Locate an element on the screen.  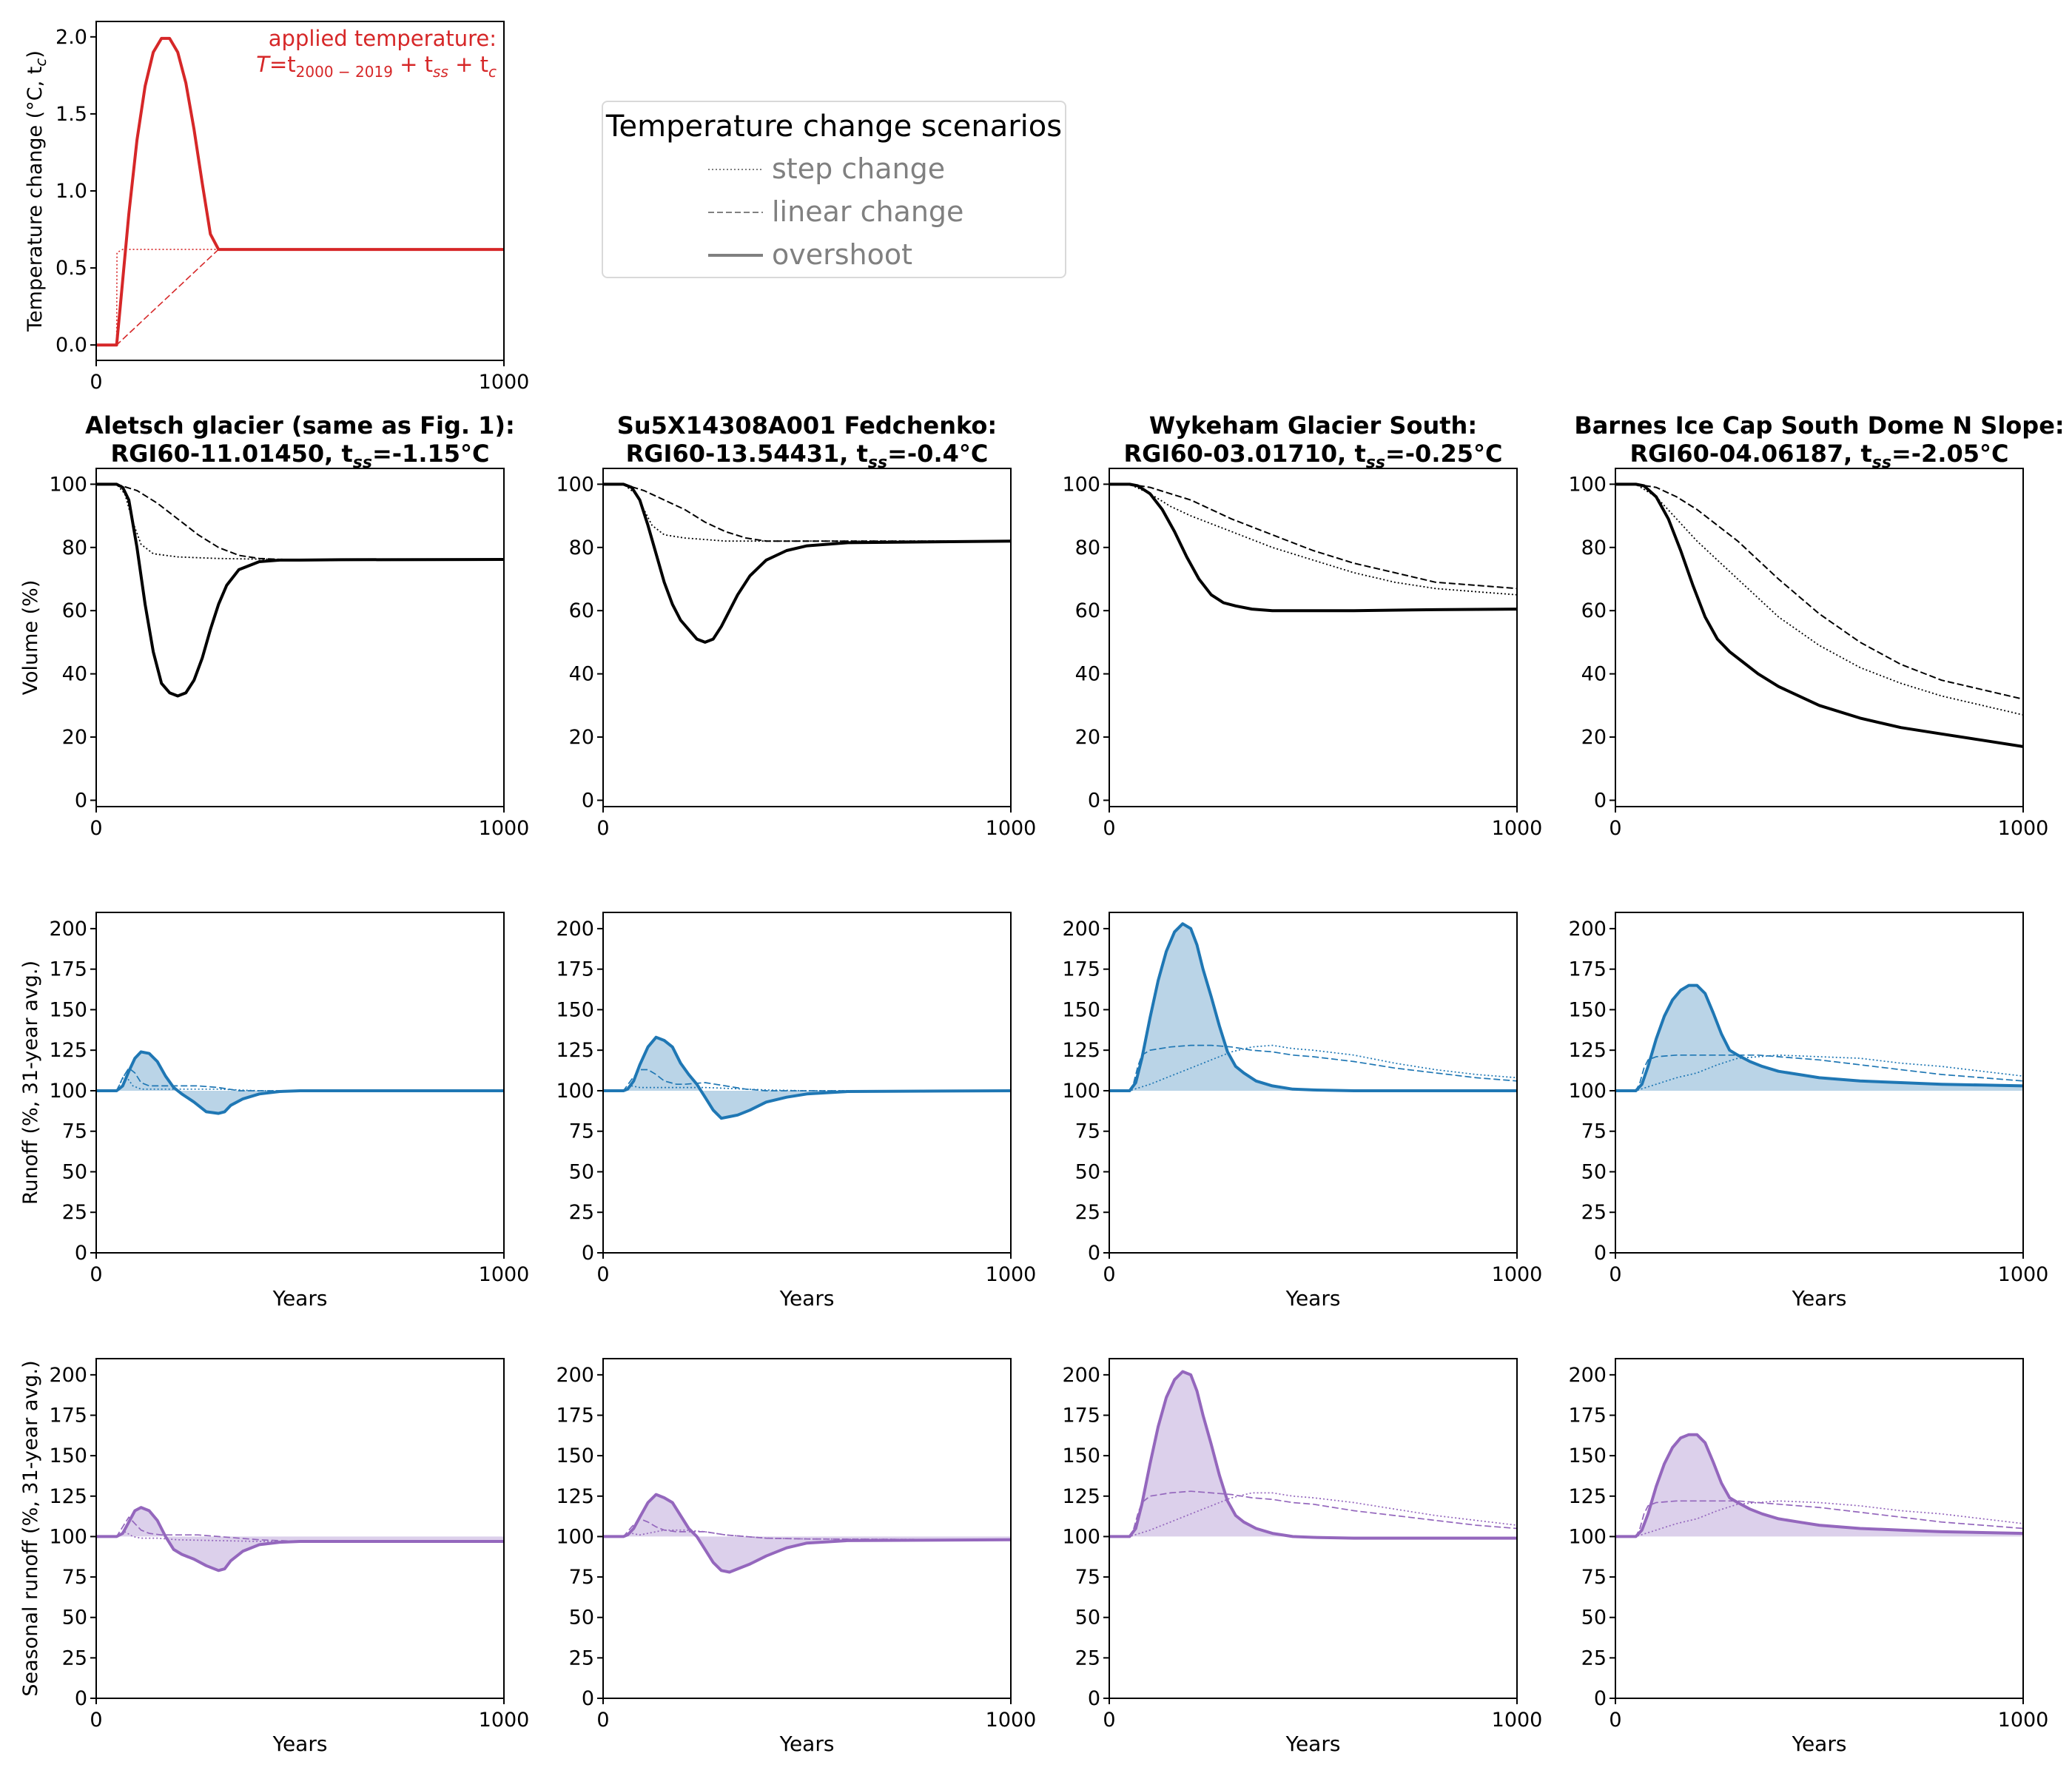
seasonal-series-group is located at coordinates (1819, 1485).